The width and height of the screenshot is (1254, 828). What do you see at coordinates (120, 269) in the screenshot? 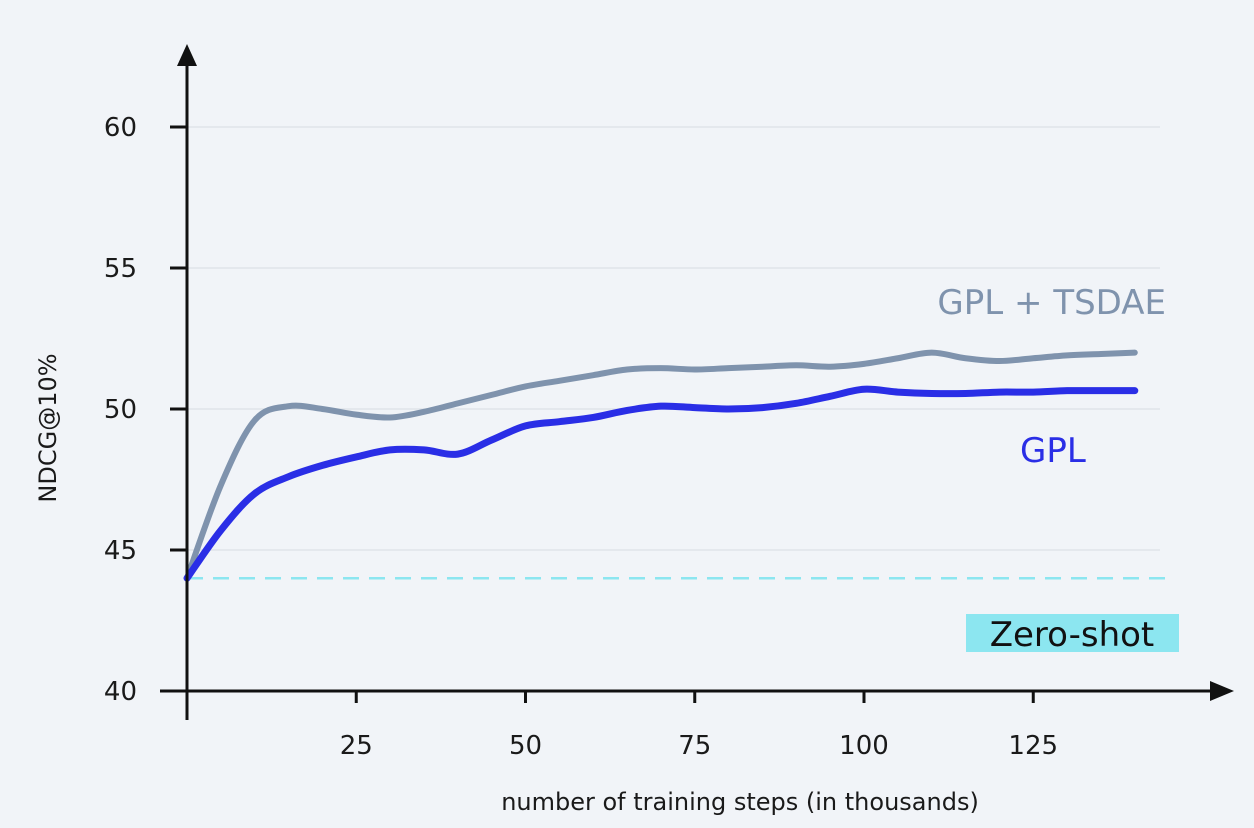
I see `y-tick-label: 55` at bounding box center [120, 269].